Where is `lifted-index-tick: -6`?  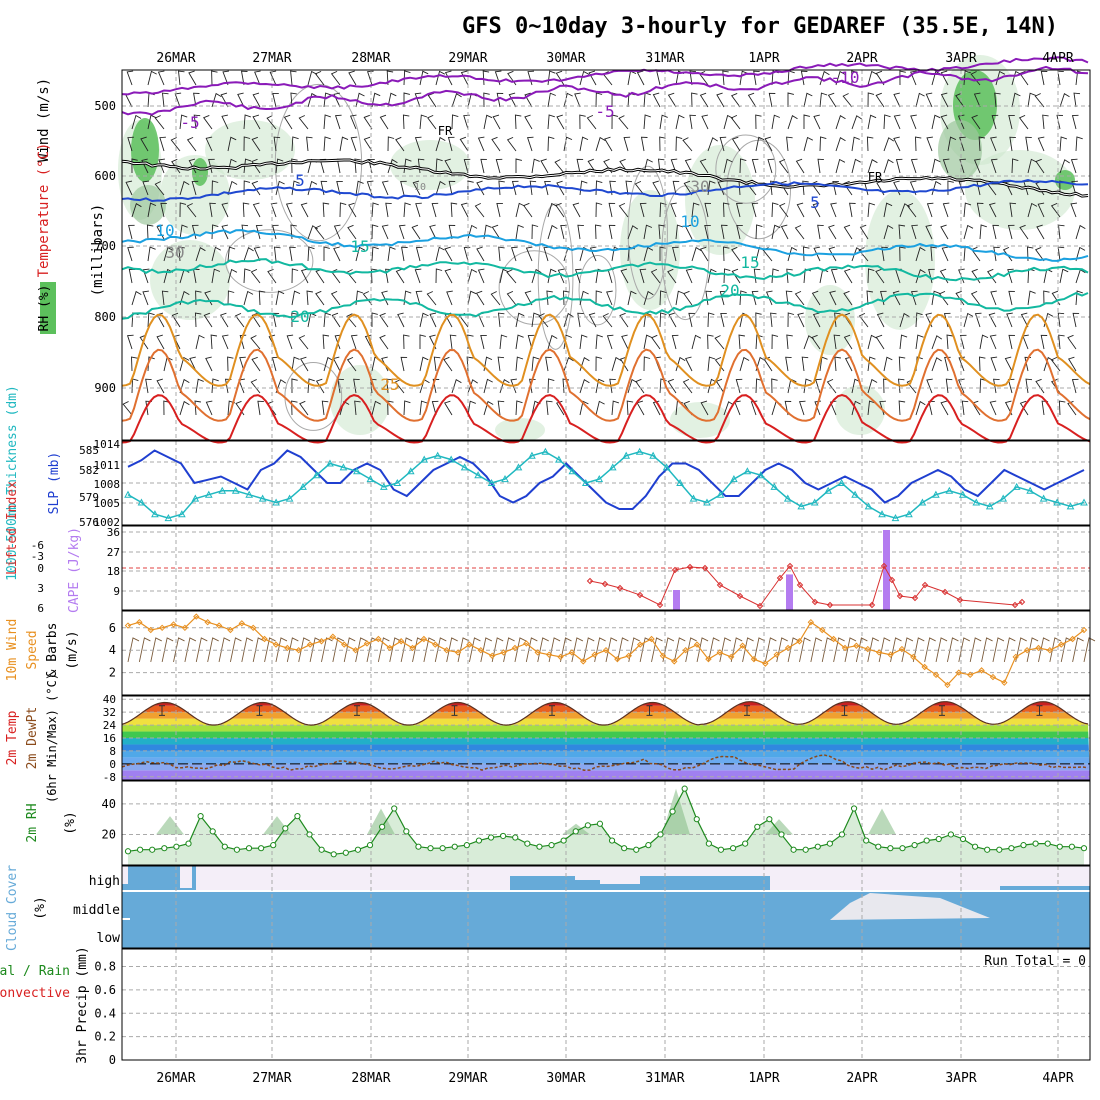
lifted-index-tick: -6 is located at coordinates (37, 545).